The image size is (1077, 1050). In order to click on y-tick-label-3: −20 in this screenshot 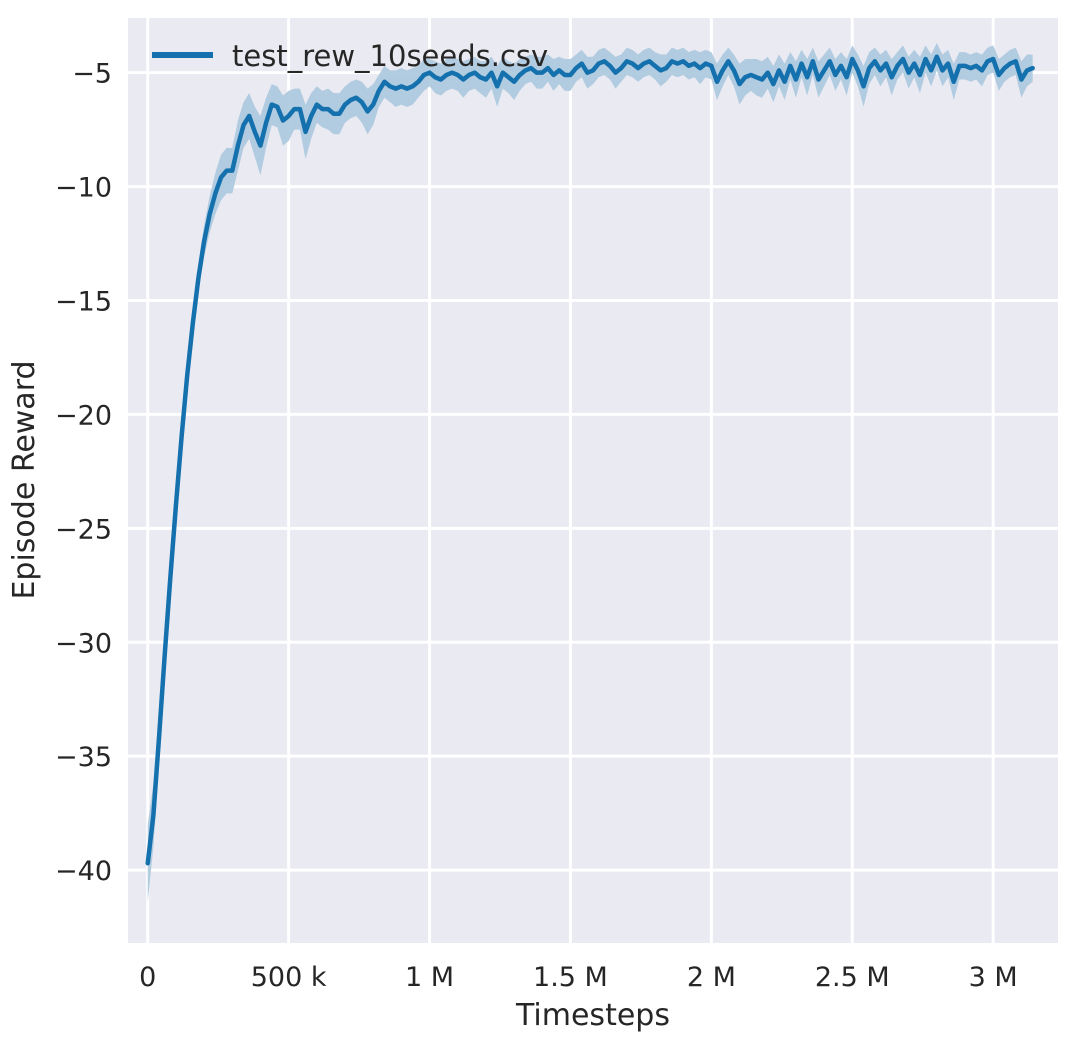, I will do `click(83, 415)`.